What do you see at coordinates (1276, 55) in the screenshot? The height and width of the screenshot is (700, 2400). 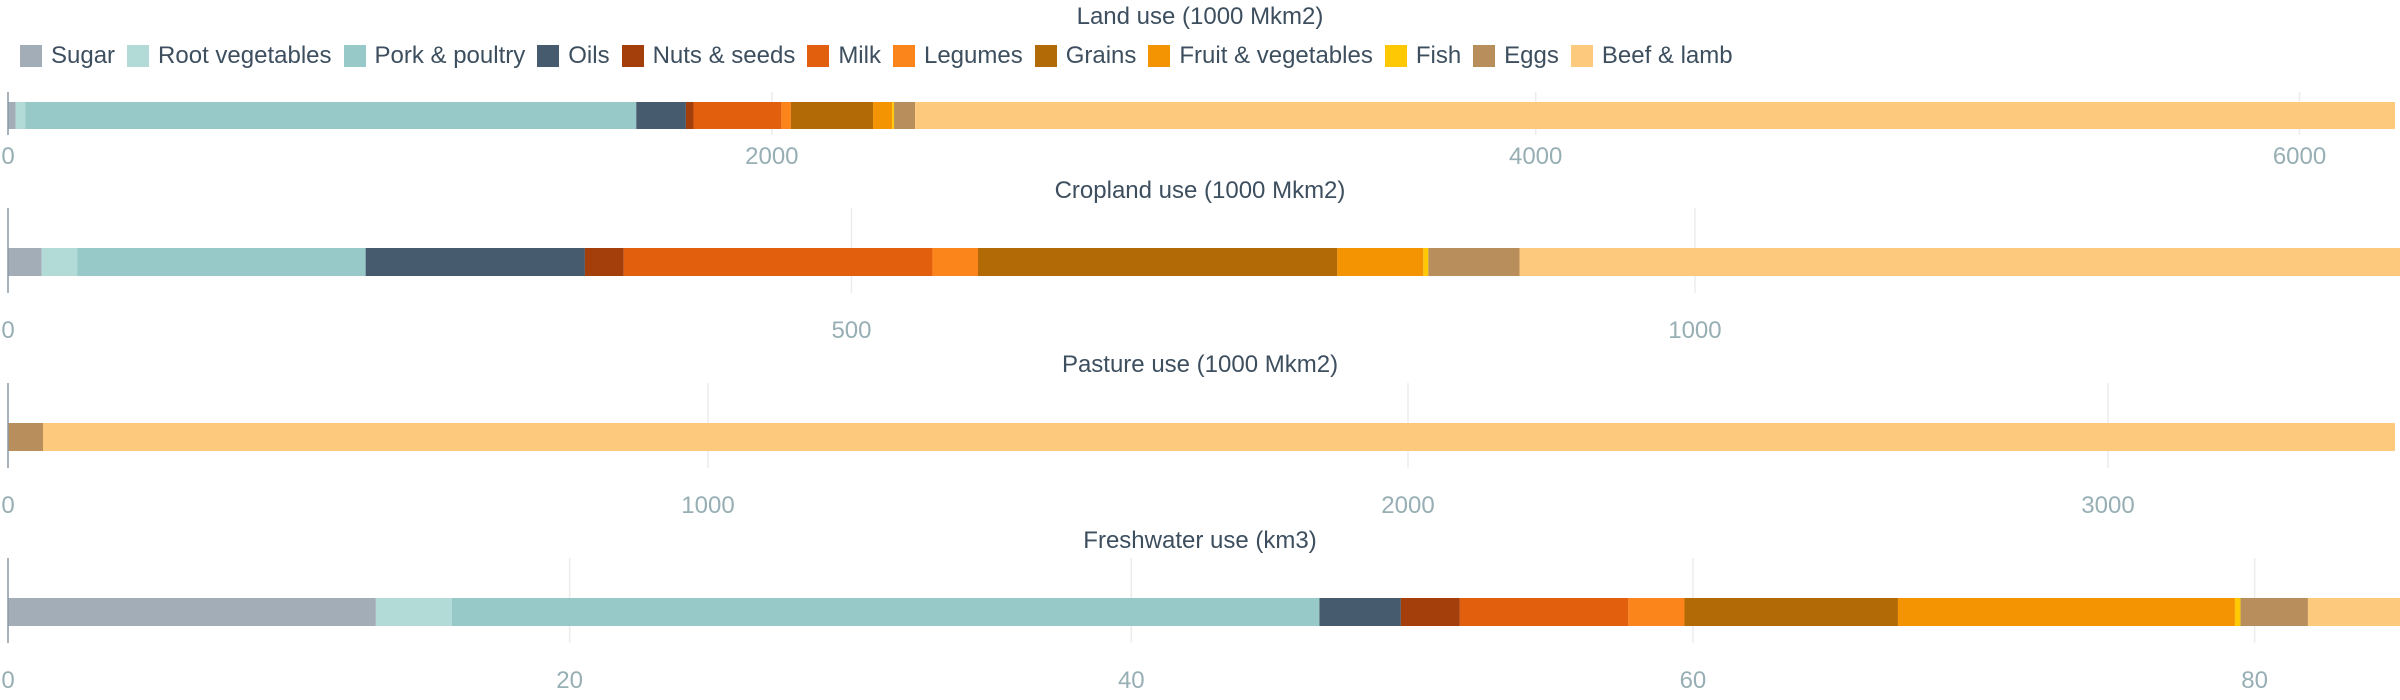 I see `legend-label: Fruit & vegetables` at bounding box center [1276, 55].